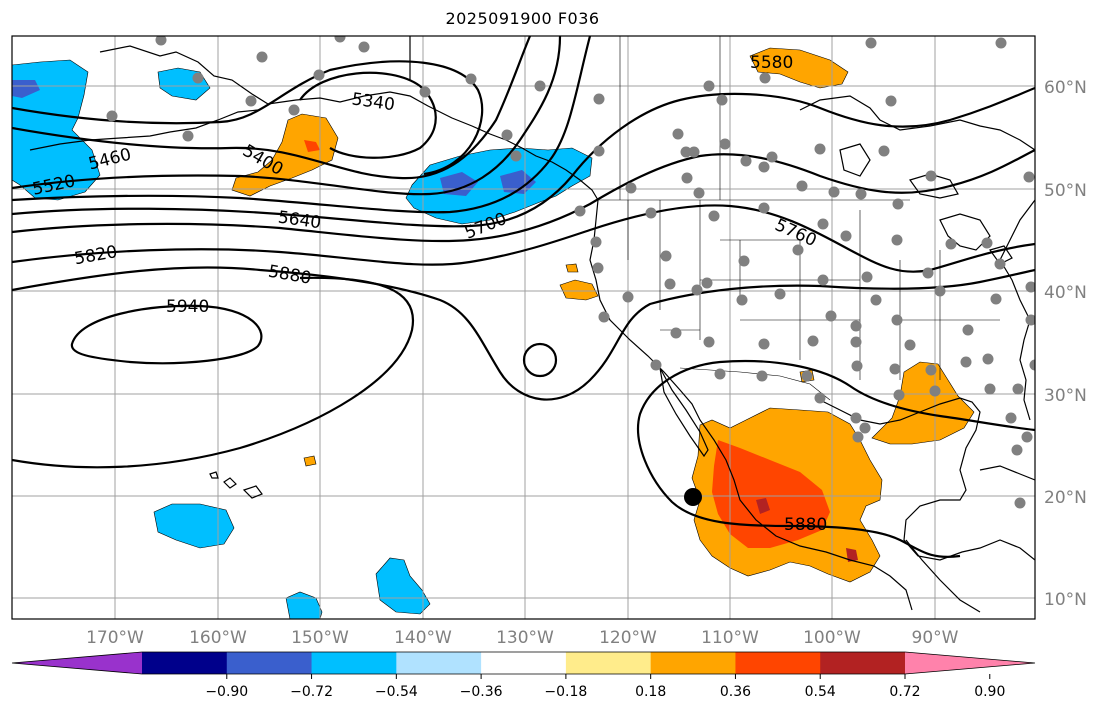 This screenshot has height=712, width=1105. I want to click on lat-label-60n: 60°N, so click(1065, 88).